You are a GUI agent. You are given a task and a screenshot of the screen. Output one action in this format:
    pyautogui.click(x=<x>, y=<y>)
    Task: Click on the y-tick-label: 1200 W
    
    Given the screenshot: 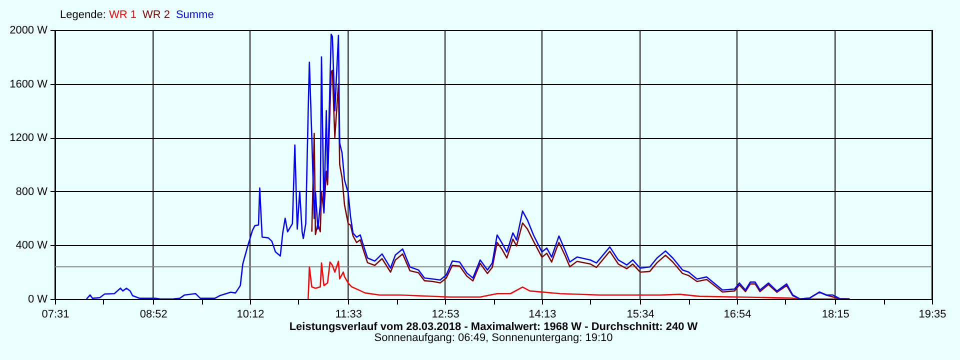 What is the action you would take?
    pyautogui.click(x=29, y=138)
    